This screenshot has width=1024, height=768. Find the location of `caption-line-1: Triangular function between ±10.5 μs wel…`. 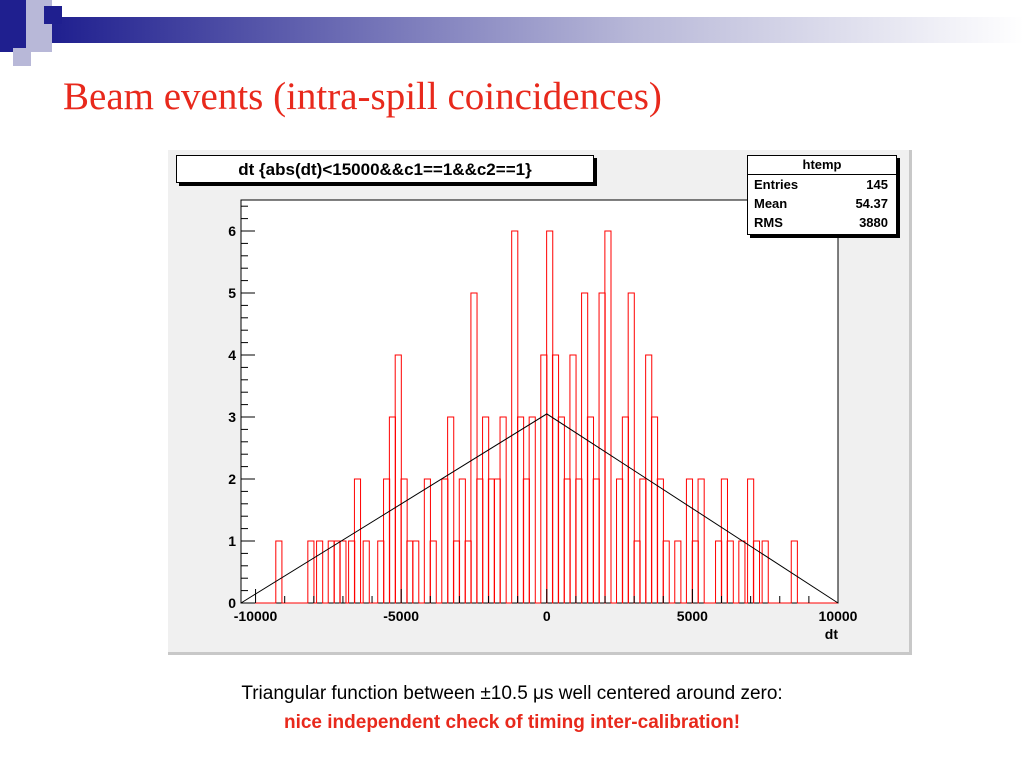

caption-line-1: Triangular function between ±10.5 μs wel… is located at coordinates (512, 693).